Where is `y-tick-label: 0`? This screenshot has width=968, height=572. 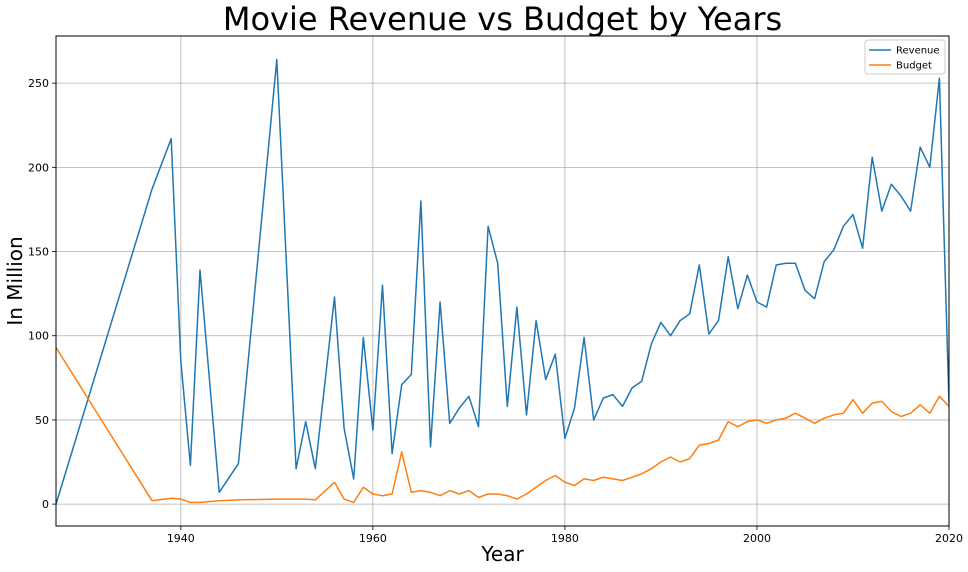 y-tick-label: 0 is located at coordinates (45, 504).